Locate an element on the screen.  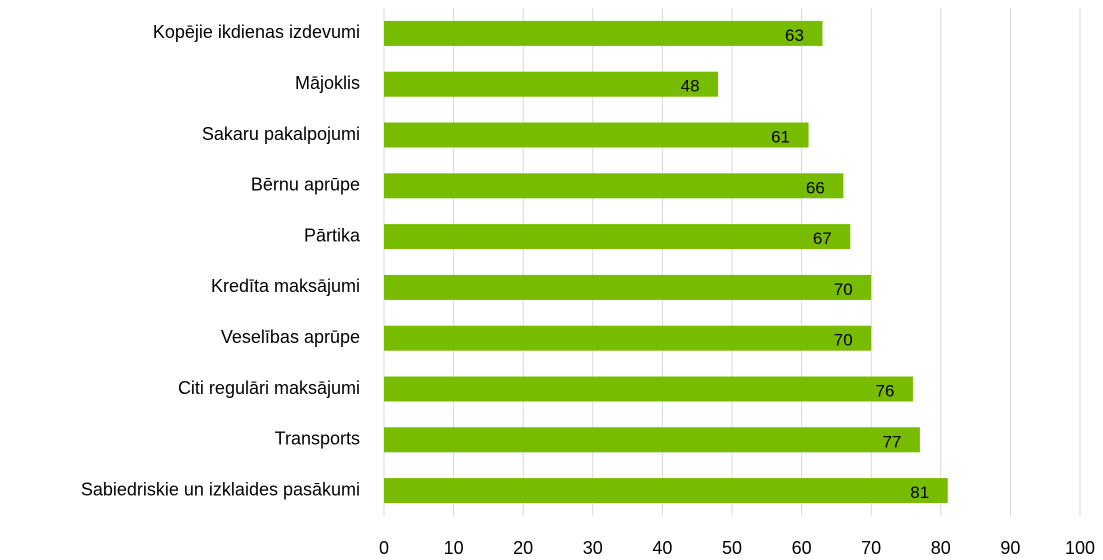
value-label: 66 is located at coordinates (815, 187).